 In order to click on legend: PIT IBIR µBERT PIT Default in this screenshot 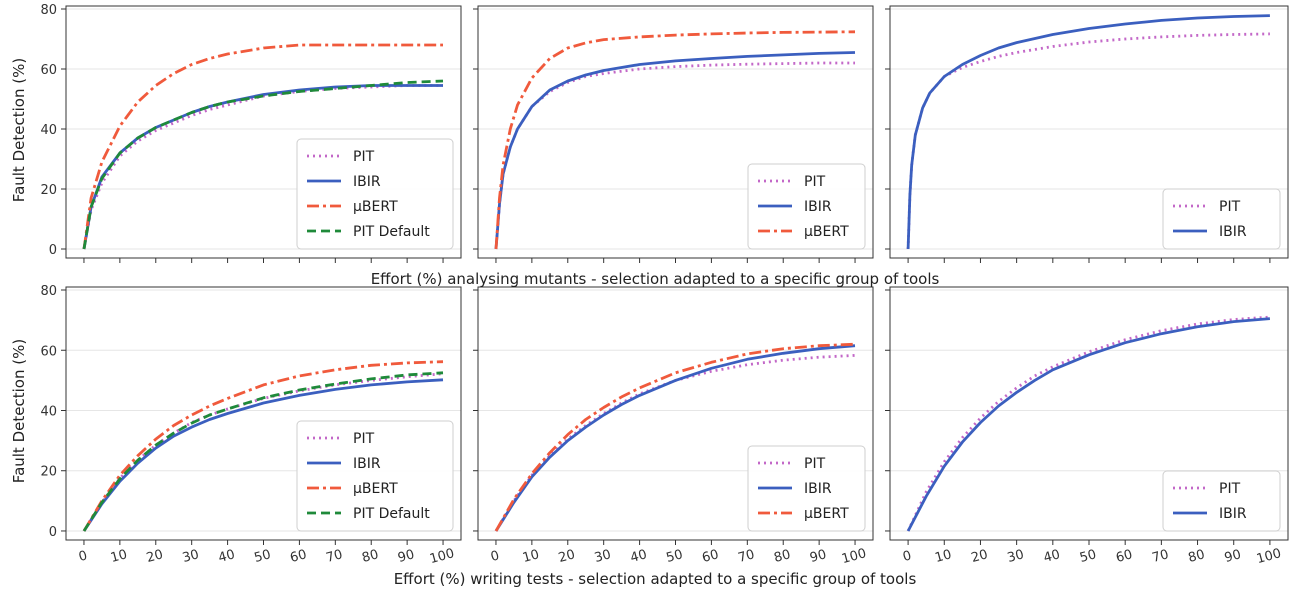, I will do `click(375, 194)`.